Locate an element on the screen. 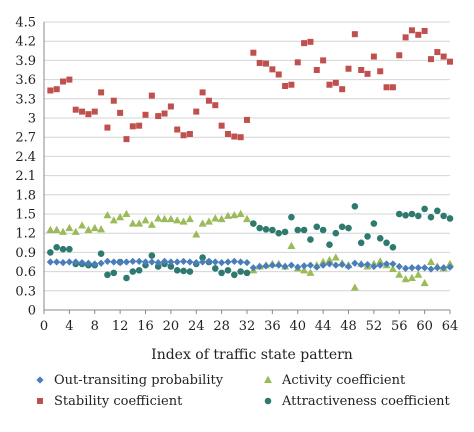  x-tick-label: 36 is located at coordinates (272, 326).